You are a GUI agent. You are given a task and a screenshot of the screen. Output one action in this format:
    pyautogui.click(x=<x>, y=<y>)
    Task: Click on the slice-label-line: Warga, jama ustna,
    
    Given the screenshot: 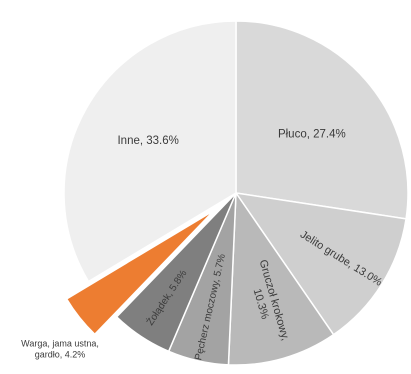 What is the action you would take?
    pyautogui.click(x=60, y=344)
    